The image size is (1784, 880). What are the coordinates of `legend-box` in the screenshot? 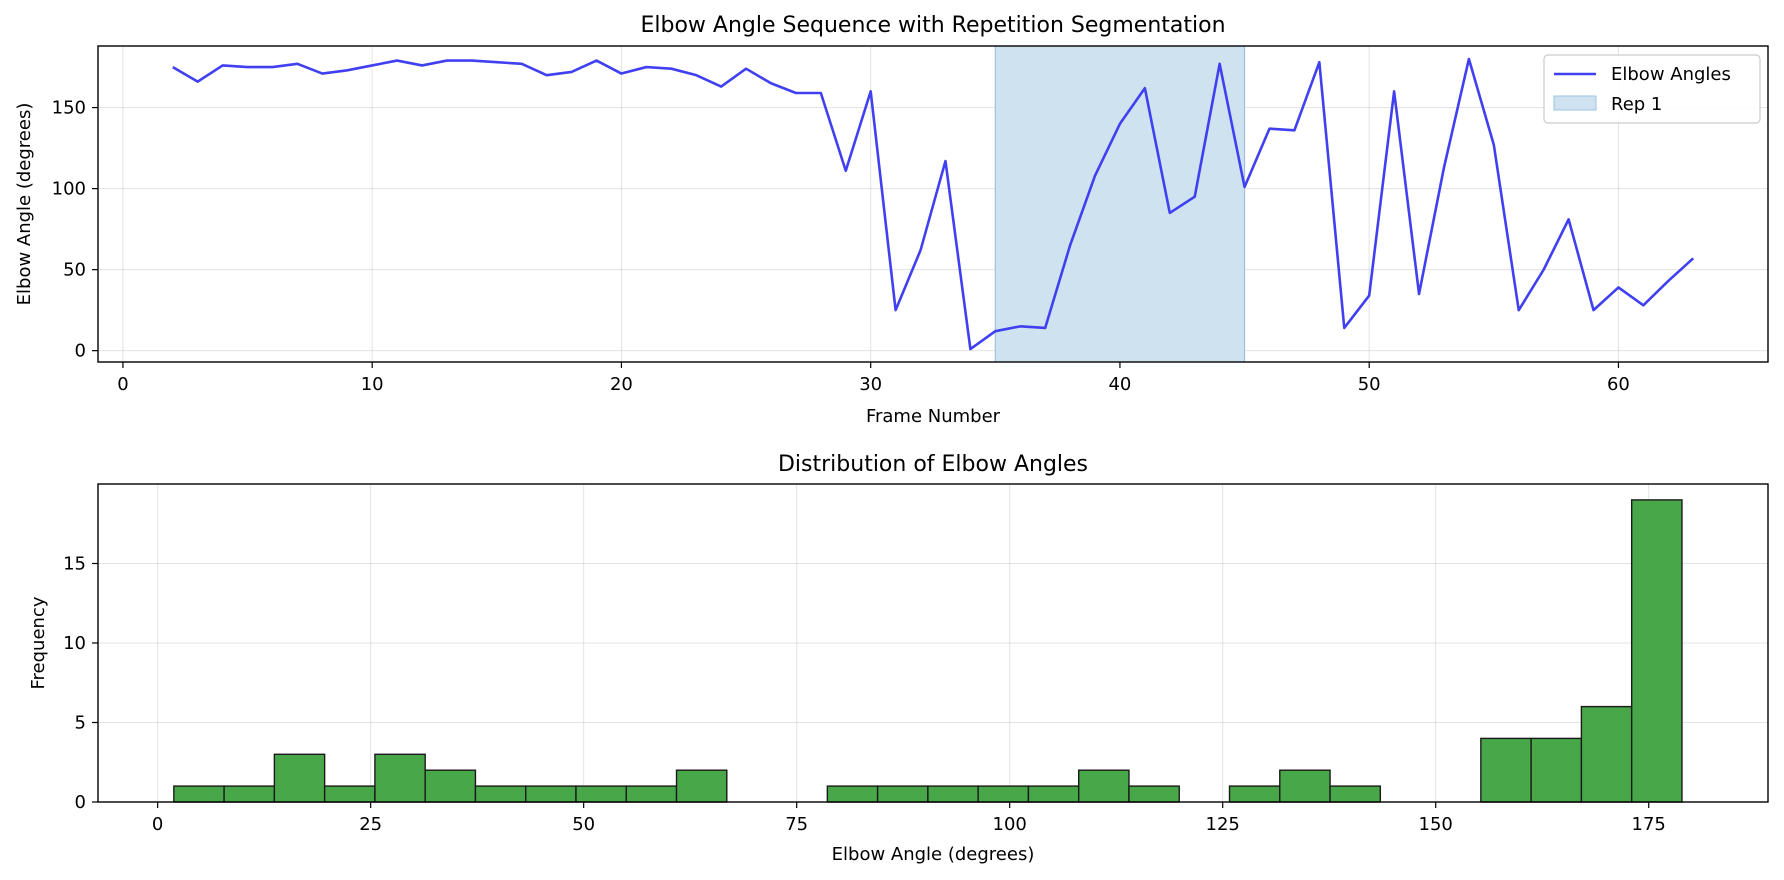 It's located at (1652, 89).